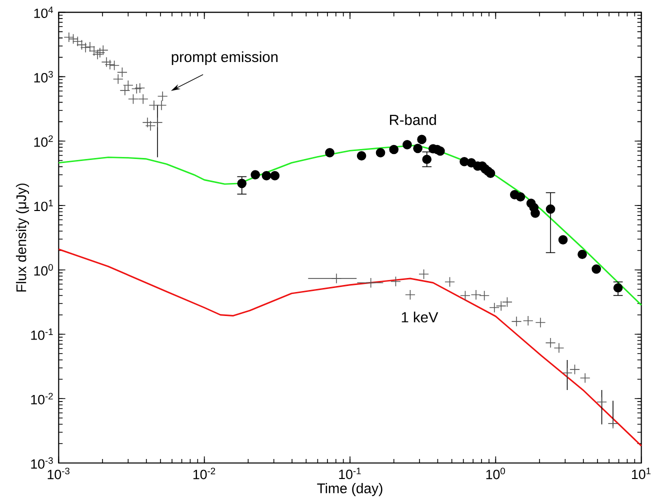  I want to click on x-axis-title: Time (day), so click(349, 489).